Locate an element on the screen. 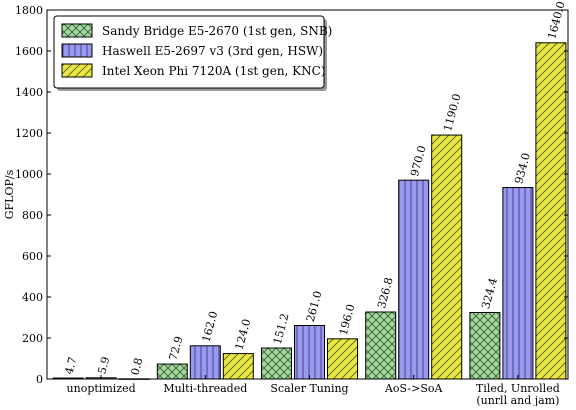 This screenshot has width=576, height=410. x-tick-label: AoS->SoA is located at coordinates (414, 388).